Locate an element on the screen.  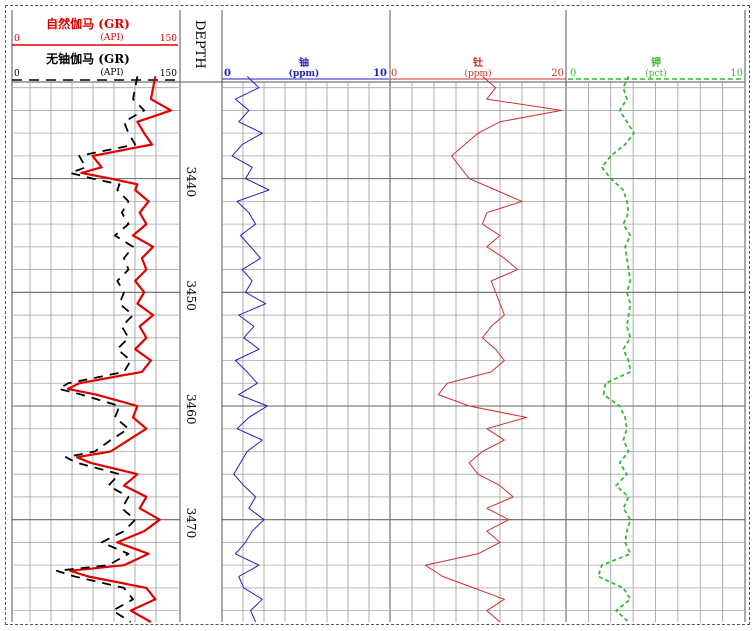
cgr-curve-name: 无铀伽马 (GR) is located at coordinates (87, 58).